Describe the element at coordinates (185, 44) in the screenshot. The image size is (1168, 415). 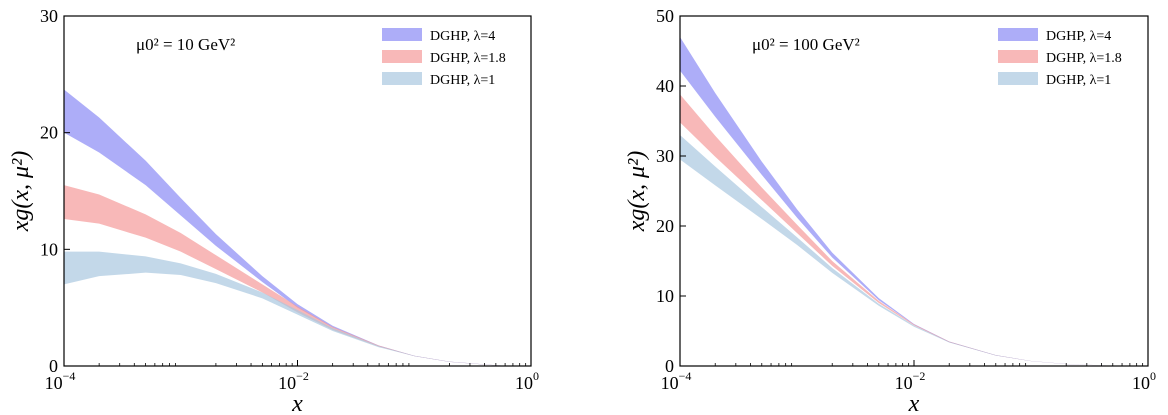
I see `scale-annotation: μ0² = 10 GeV²` at that location.